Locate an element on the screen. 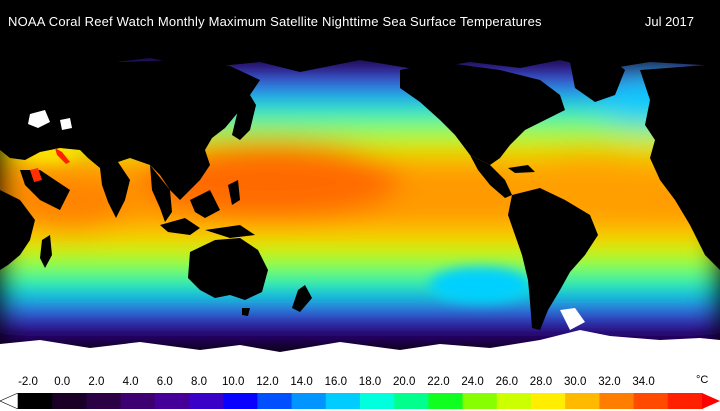  legend-tick-label: 30.0 is located at coordinates (575, 382).